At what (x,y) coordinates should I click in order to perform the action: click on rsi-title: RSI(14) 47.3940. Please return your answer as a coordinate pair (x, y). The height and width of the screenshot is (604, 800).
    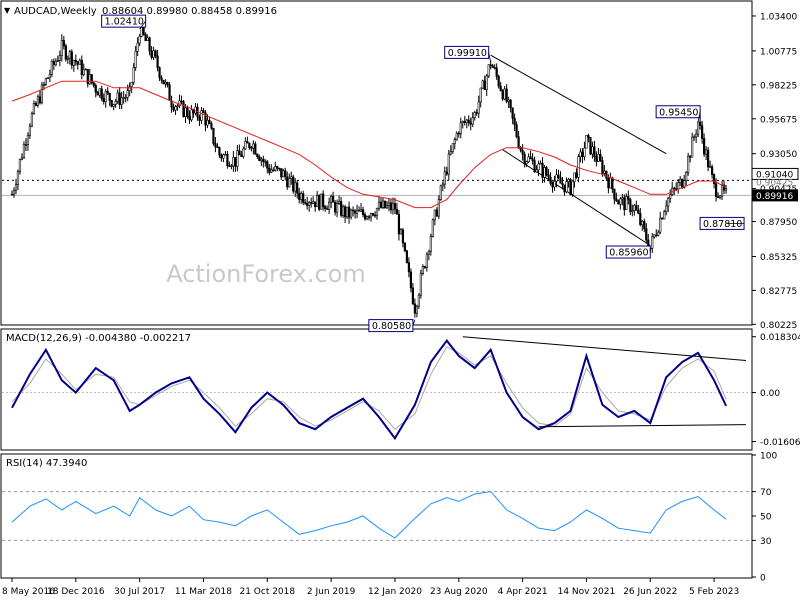
    Looking at the image, I should click on (46, 463).